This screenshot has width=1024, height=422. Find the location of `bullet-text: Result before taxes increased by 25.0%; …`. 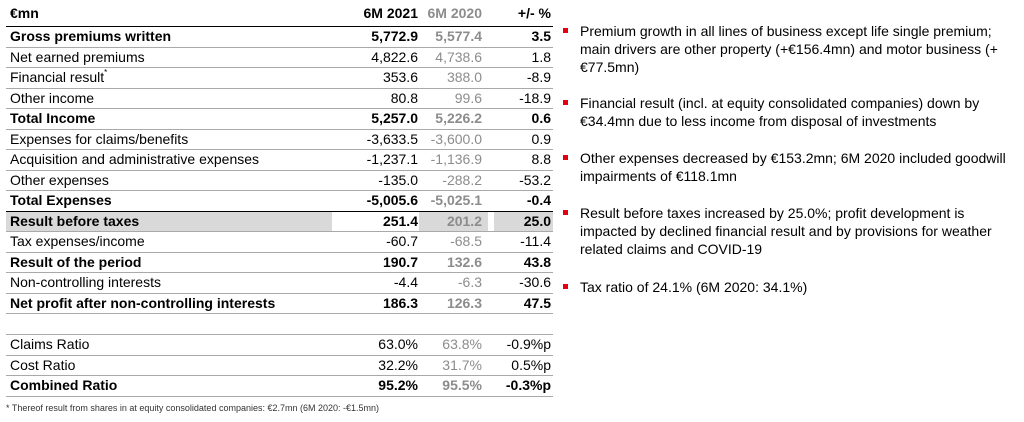

bullet-text: Result before taxes increased by 25.0%; … is located at coordinates (786, 231).